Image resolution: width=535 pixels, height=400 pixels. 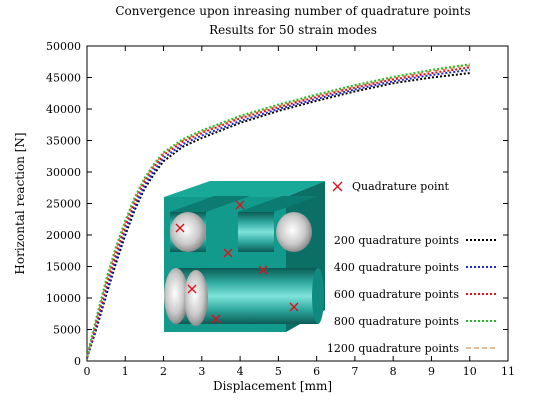 What do you see at coordinates (272, 386) in the screenshot?
I see `x-axis-label: Displacement [mm]` at bounding box center [272, 386].